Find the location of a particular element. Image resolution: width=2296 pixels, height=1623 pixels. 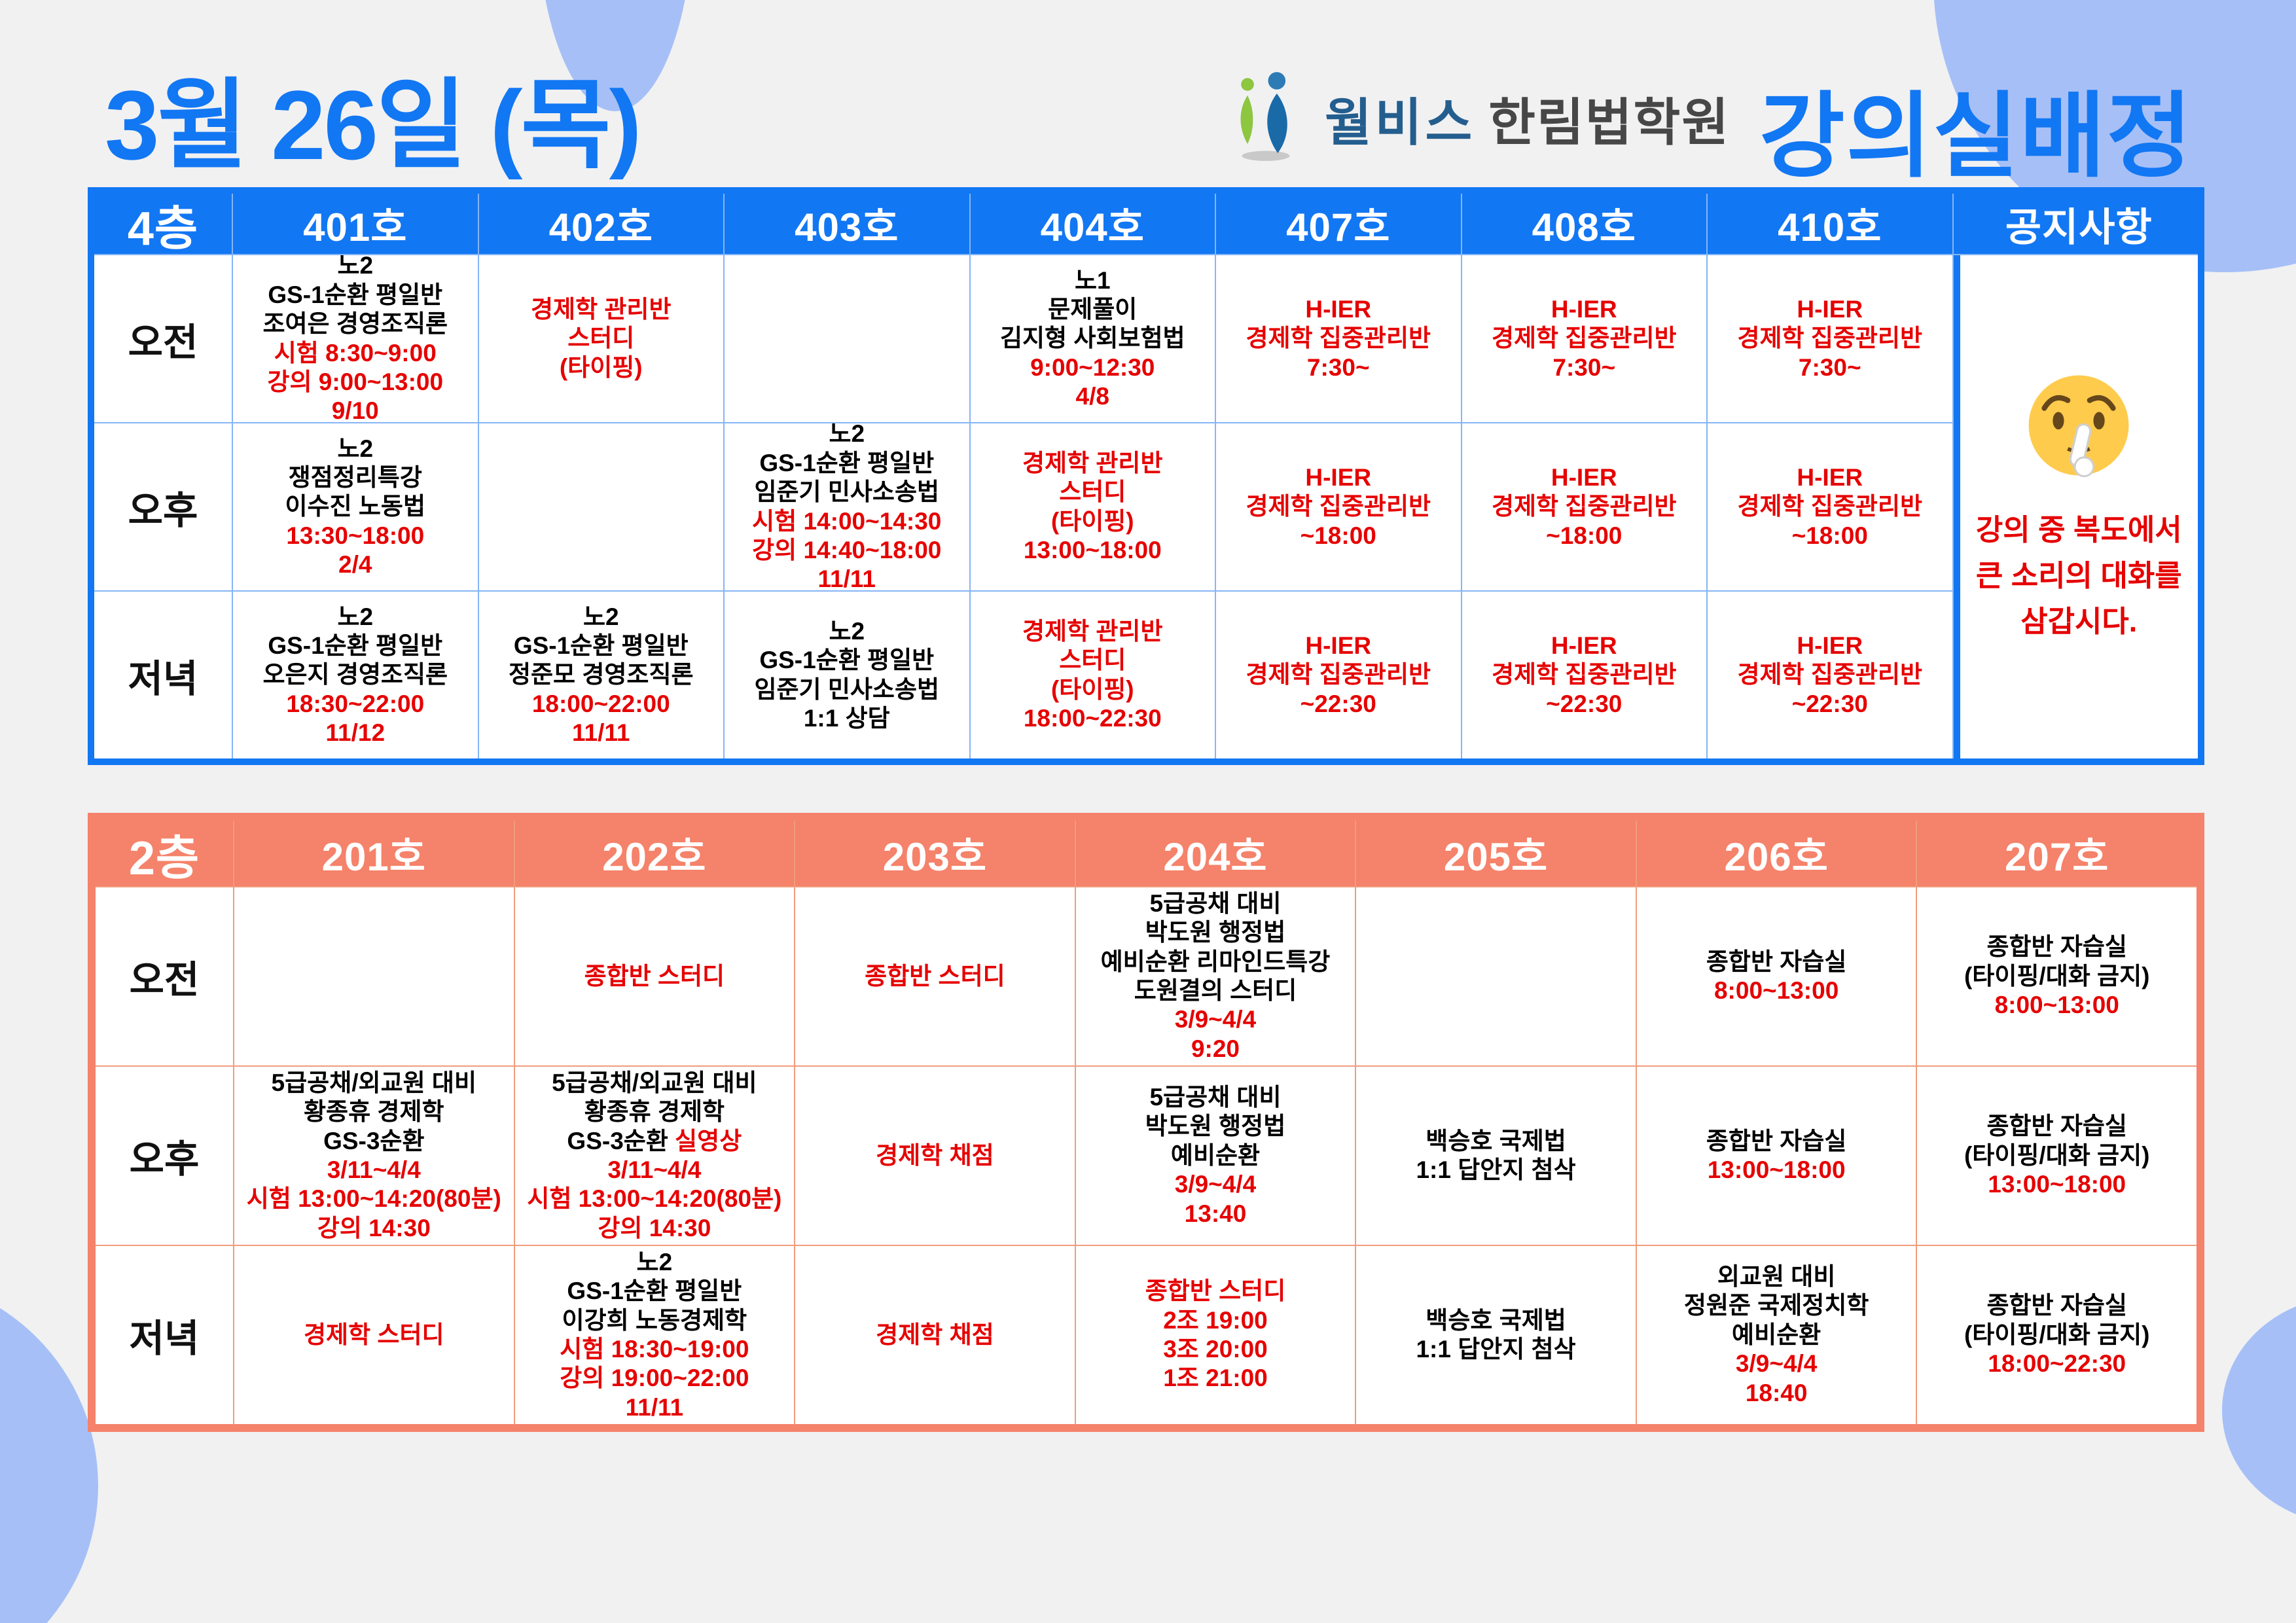

schedule-line: (타이핑) is located at coordinates (1092, 521).